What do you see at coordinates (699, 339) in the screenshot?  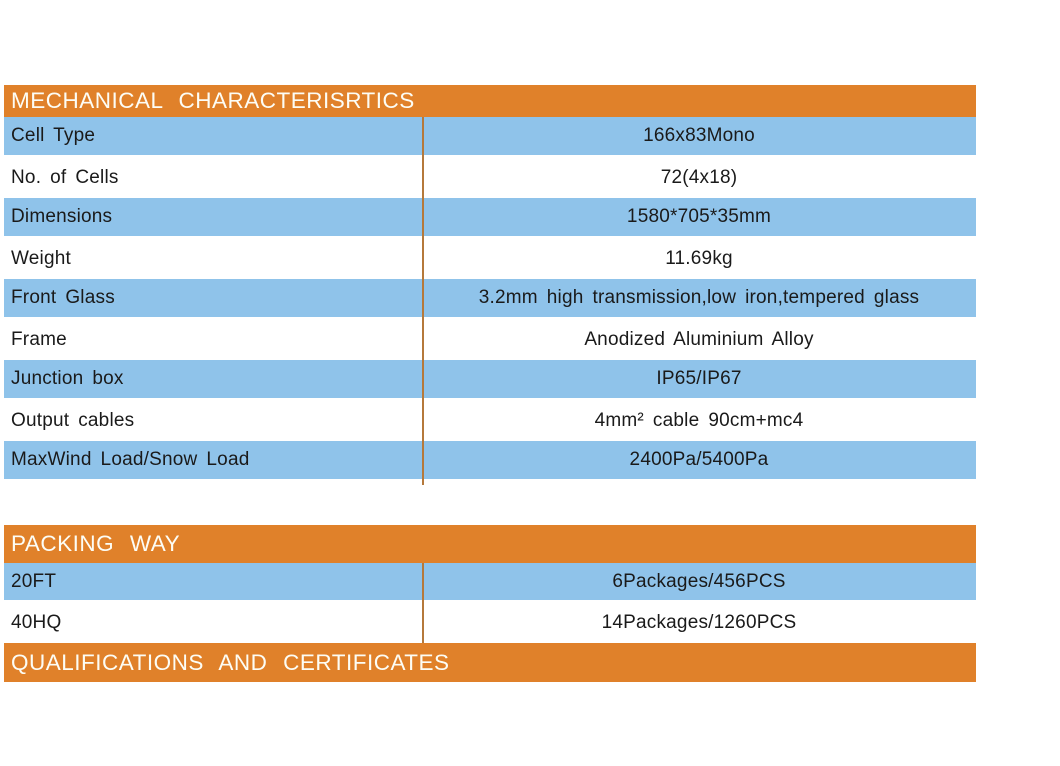 I see `row-value: Anodized Aluminium Alloy` at bounding box center [699, 339].